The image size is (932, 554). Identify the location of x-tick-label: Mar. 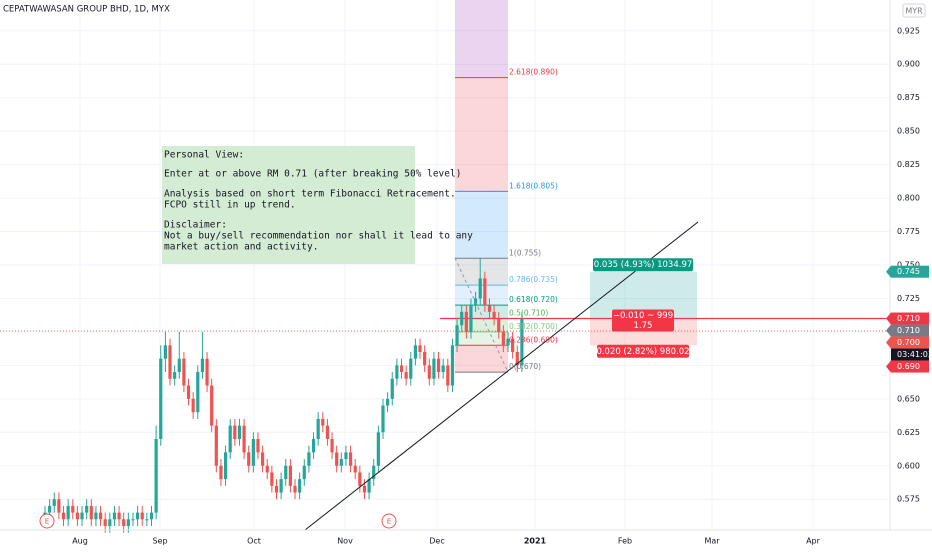
(712, 541).